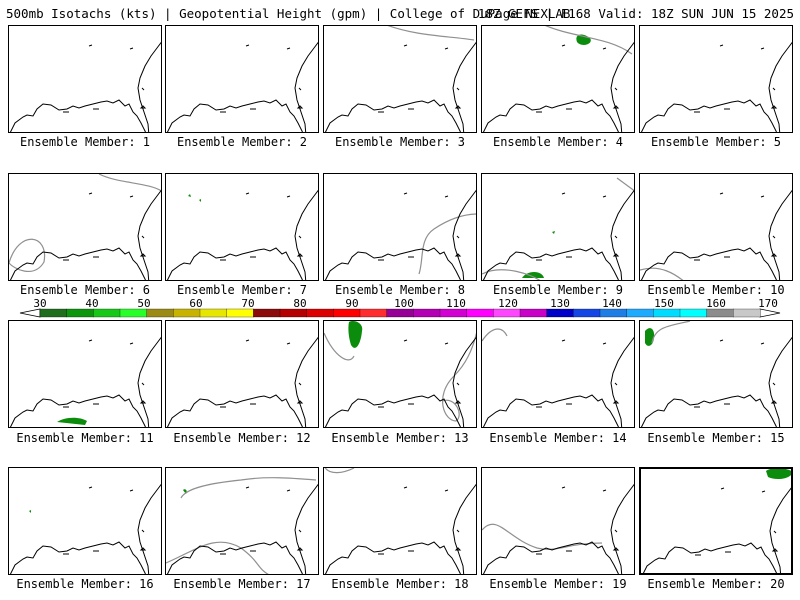 This screenshot has width=800, height=600. I want to click on ensemble-member-label: Ensemble Member: 18, so click(400, 584).